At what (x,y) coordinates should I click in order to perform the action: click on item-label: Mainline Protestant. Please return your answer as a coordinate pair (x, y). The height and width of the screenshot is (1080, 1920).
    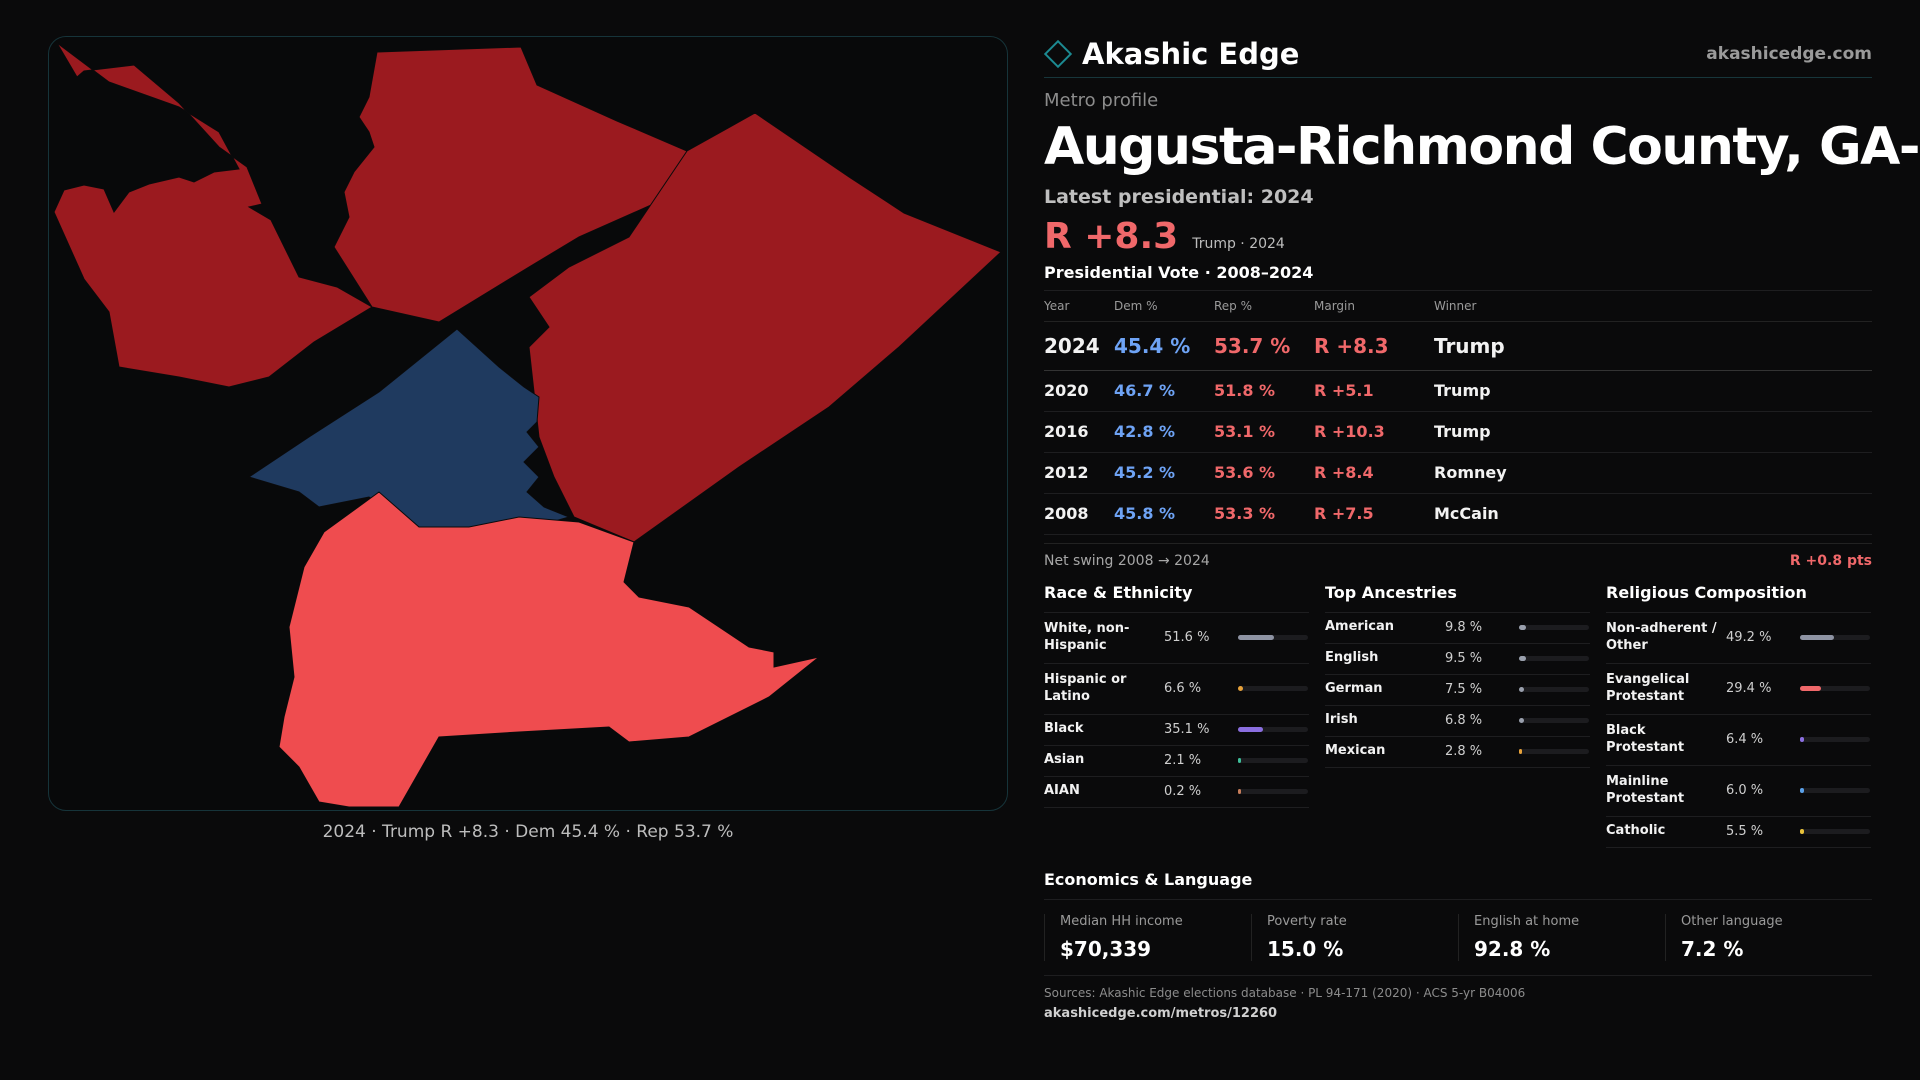
    Looking at the image, I should click on (1645, 789).